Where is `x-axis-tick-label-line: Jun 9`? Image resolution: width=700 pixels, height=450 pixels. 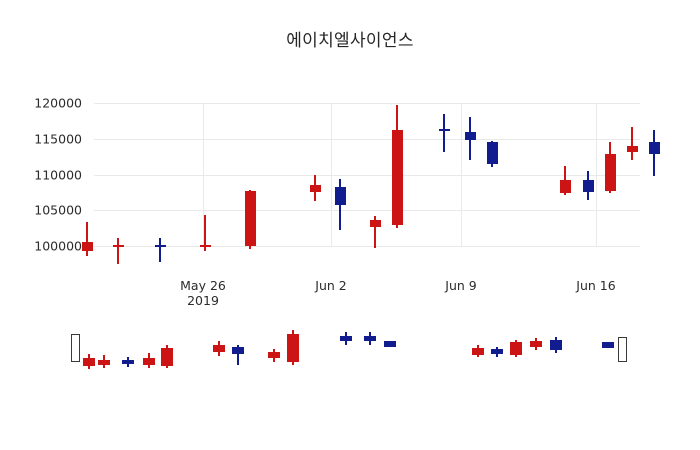
x-axis-tick-label-line: Jun 9 is located at coordinates (461, 285).